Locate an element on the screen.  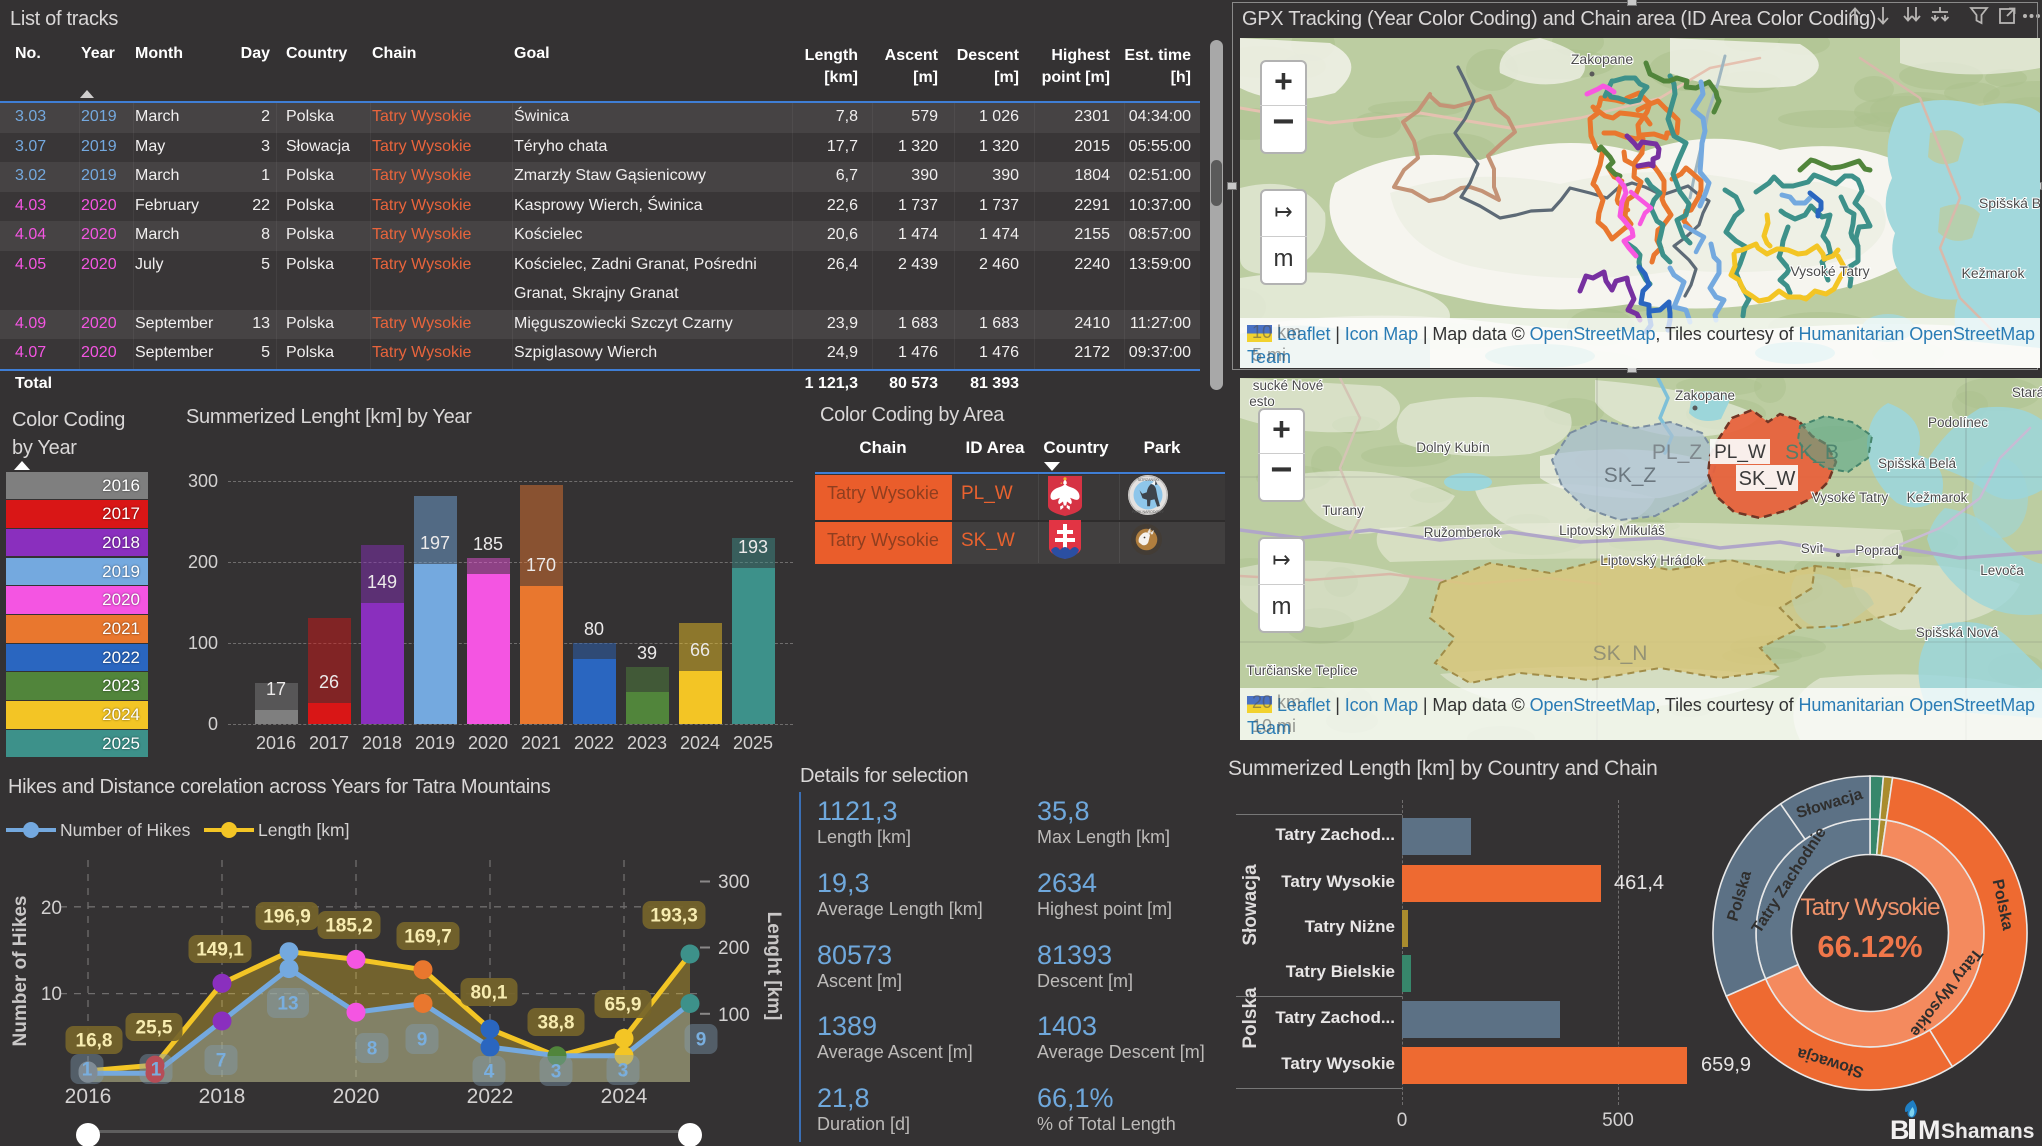
svg-text: B is located at coordinates (1899, 1130).